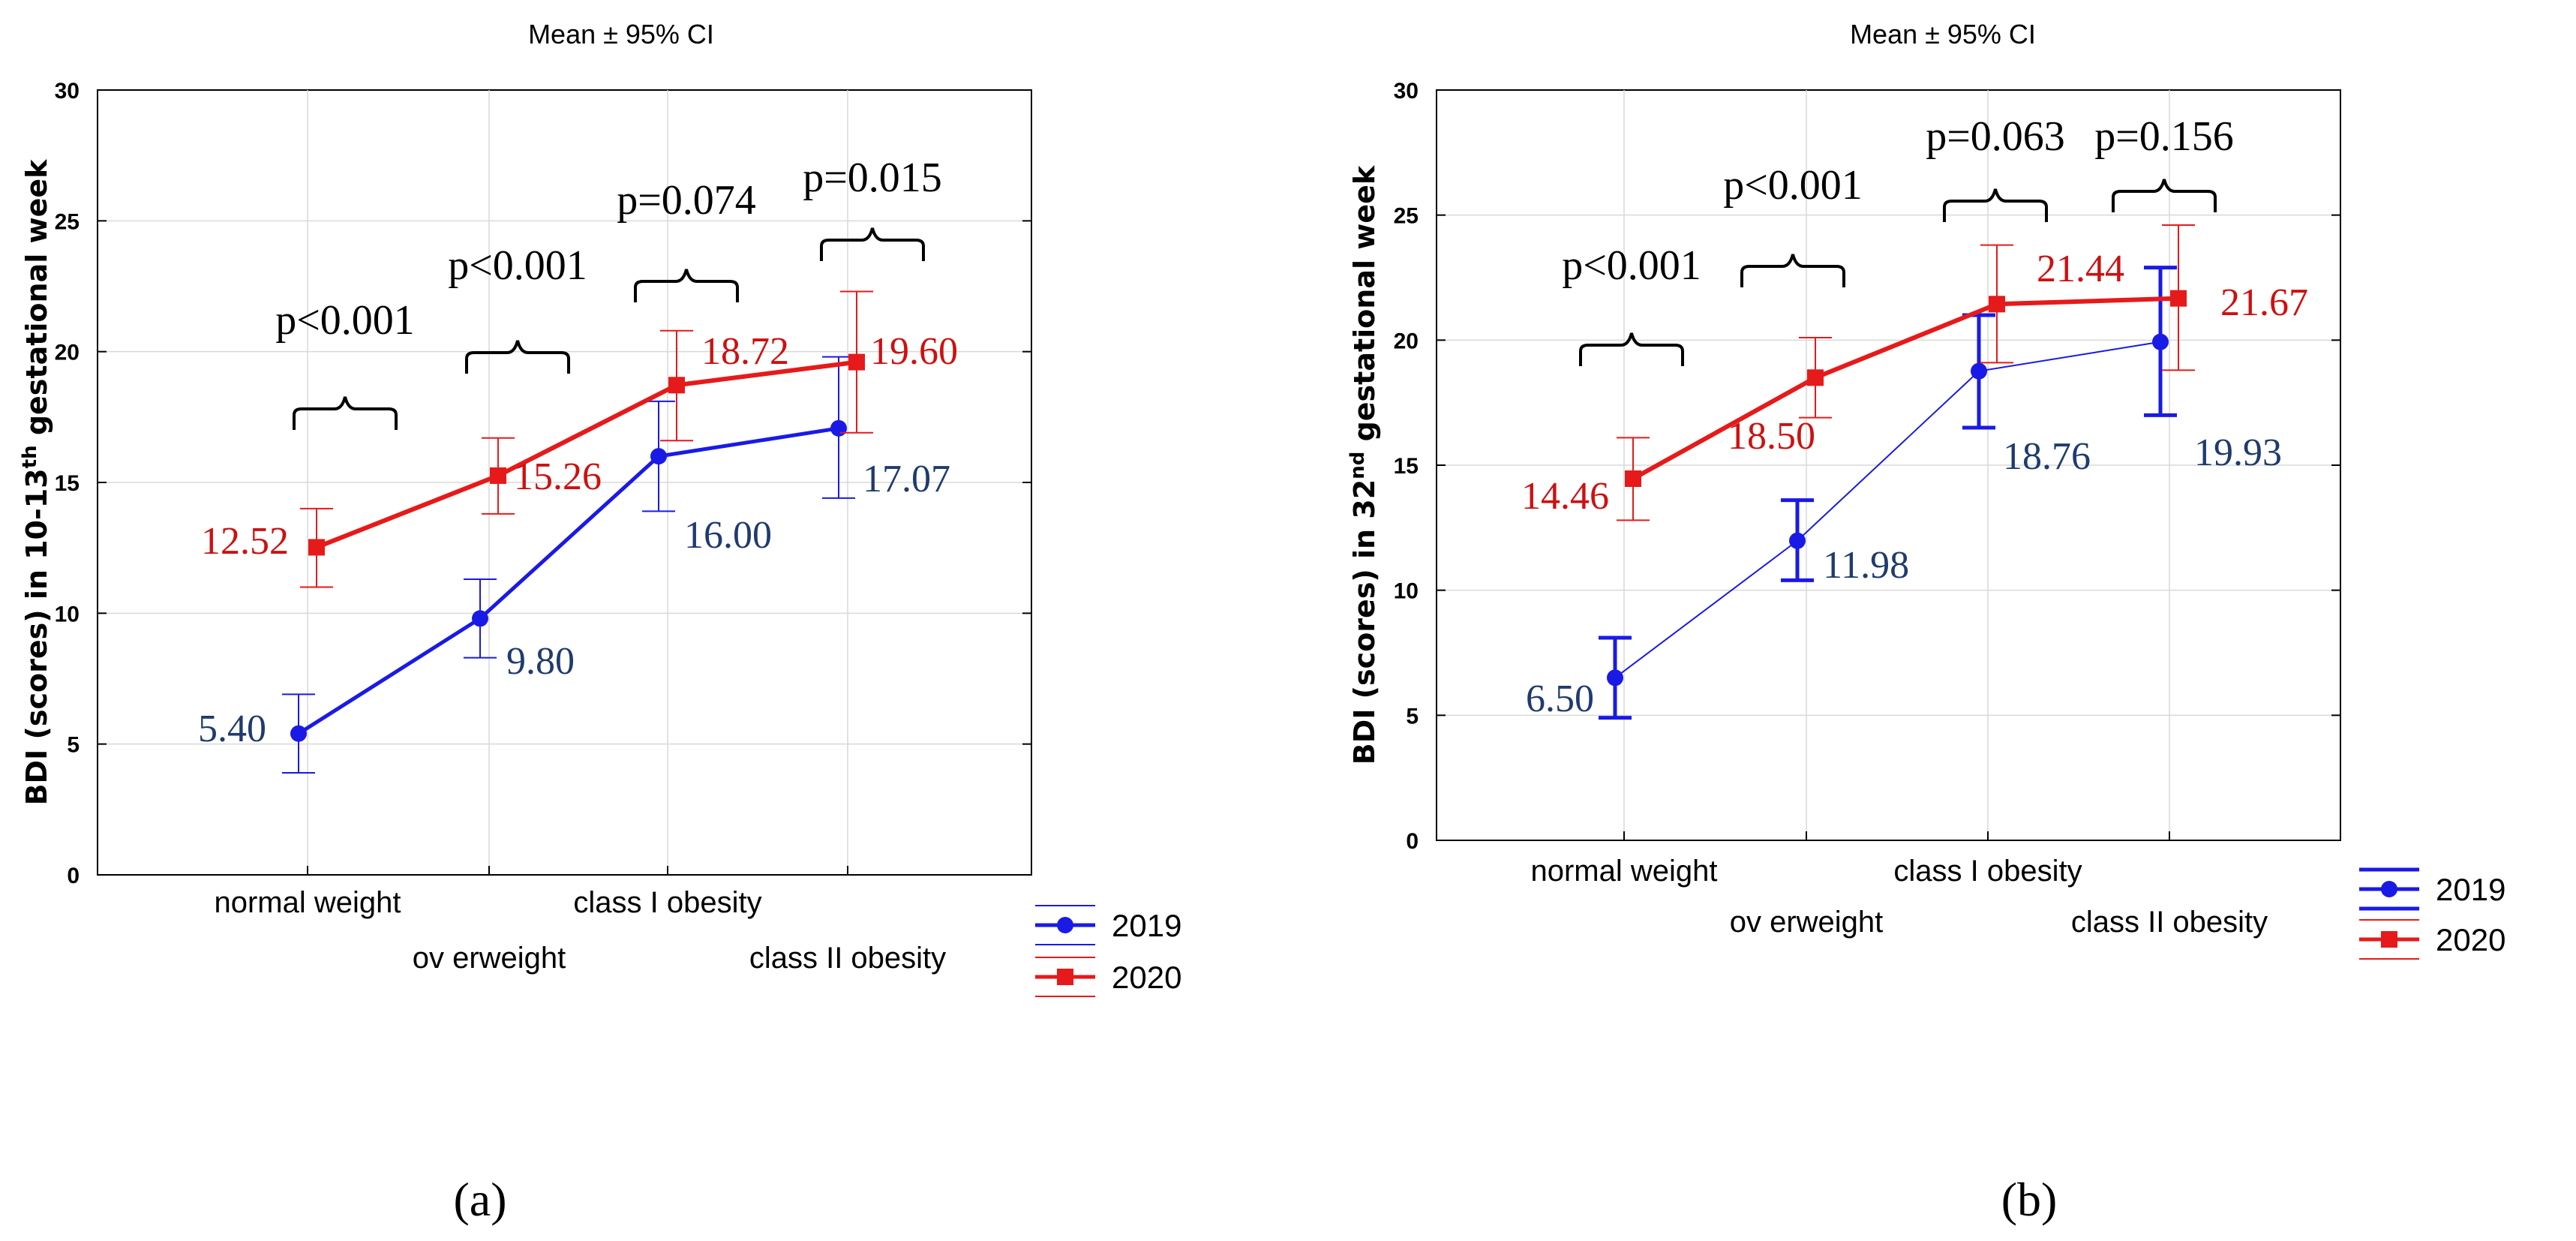 This screenshot has width=2576, height=1241. I want to click on y-axis-label-main: BDI (scores) in 32, so click(1364, 622).